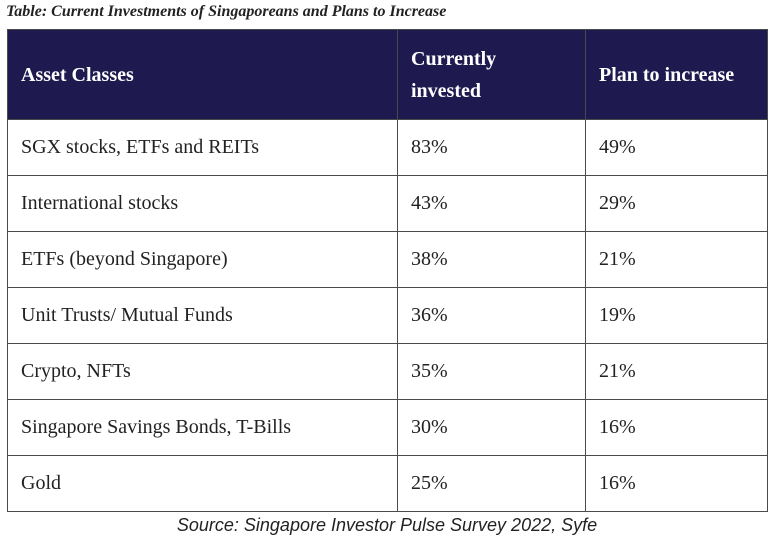  I want to click on current-cell: 30%, so click(491, 427).